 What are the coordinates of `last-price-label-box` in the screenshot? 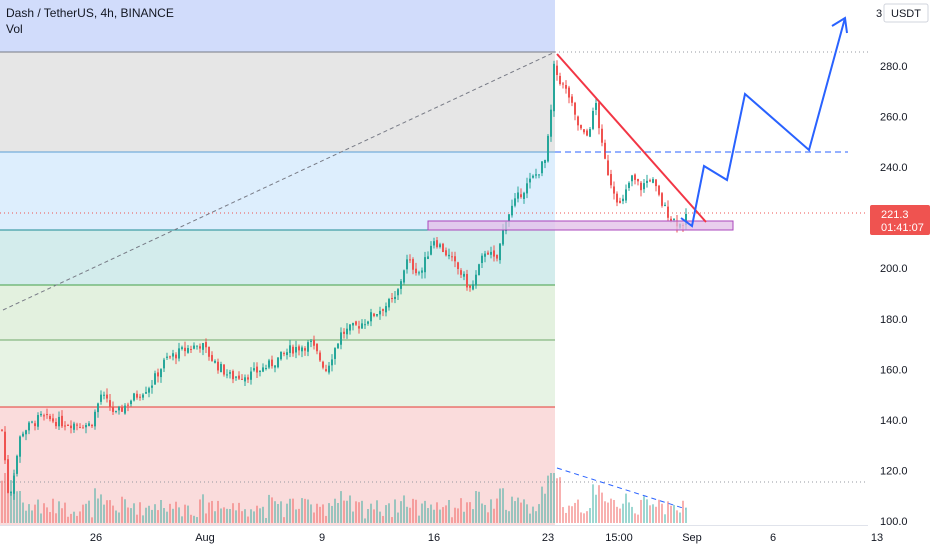 It's located at (900, 220).